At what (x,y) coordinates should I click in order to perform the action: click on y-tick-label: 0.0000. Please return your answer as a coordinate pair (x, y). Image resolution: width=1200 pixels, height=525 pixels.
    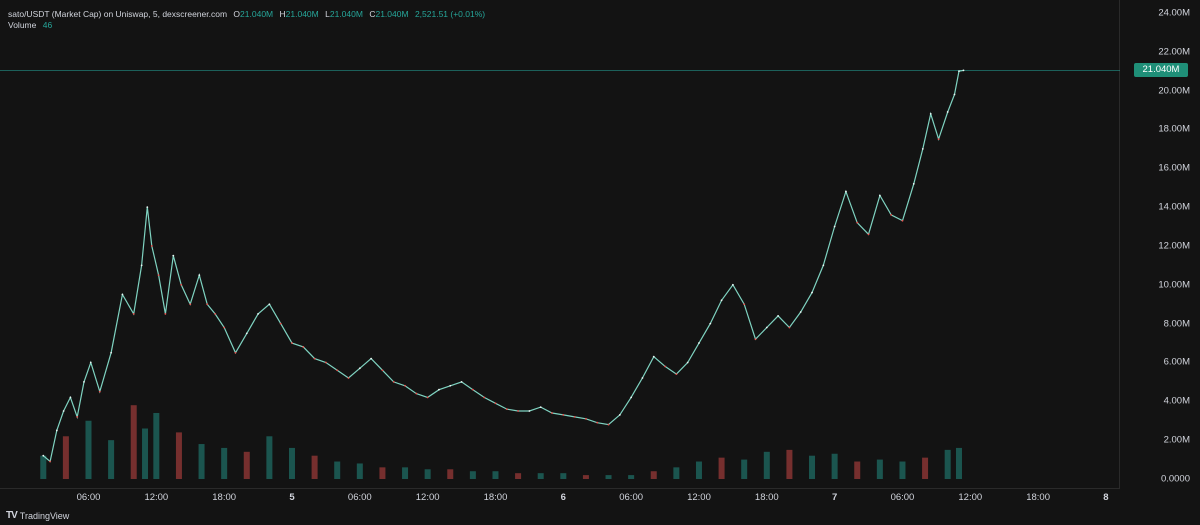
    Looking at the image, I should click on (1175, 479).